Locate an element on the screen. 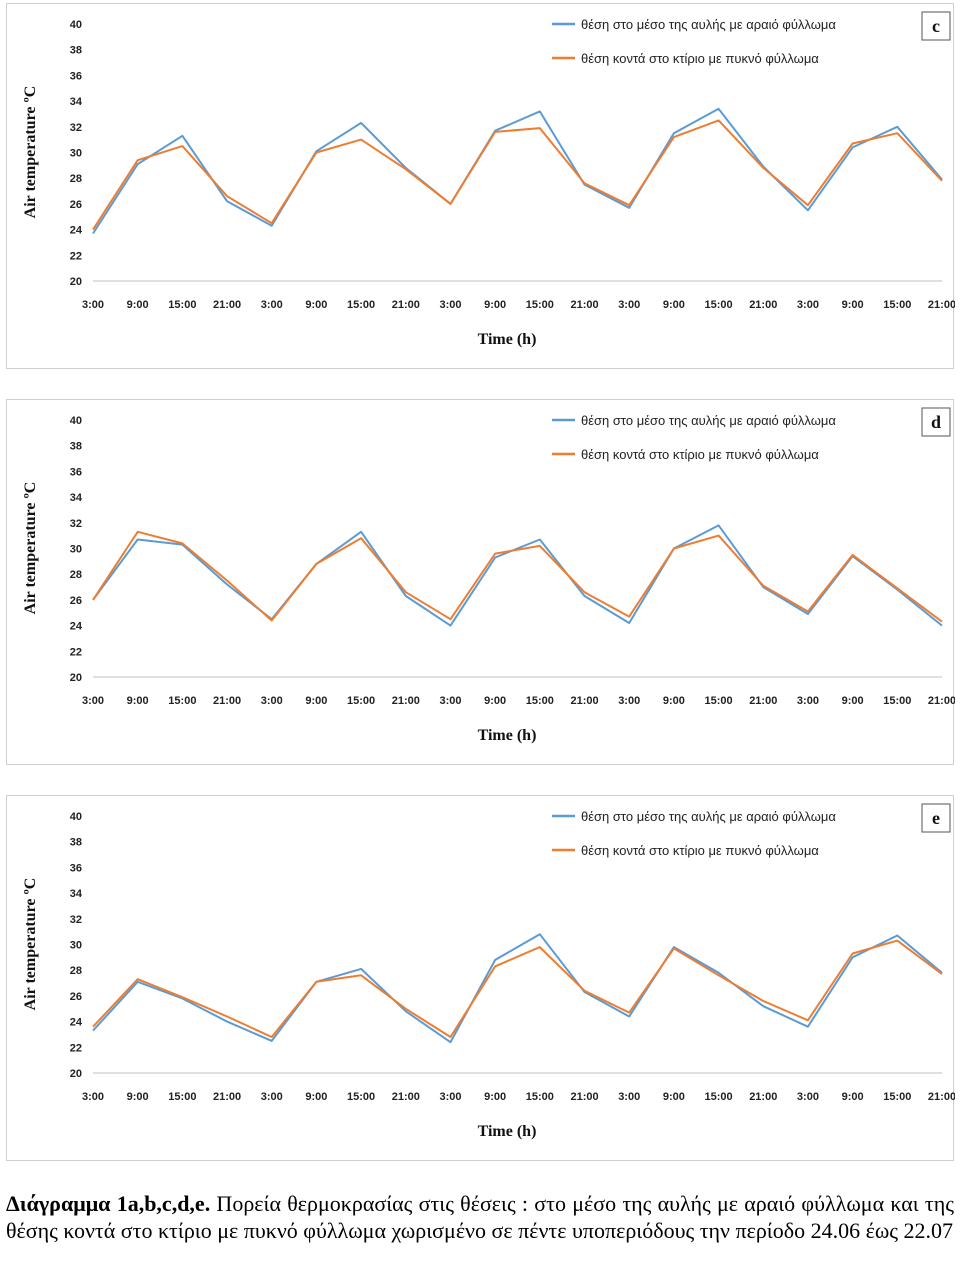 The image size is (960, 1286). panel-label: d is located at coordinates (936, 422).